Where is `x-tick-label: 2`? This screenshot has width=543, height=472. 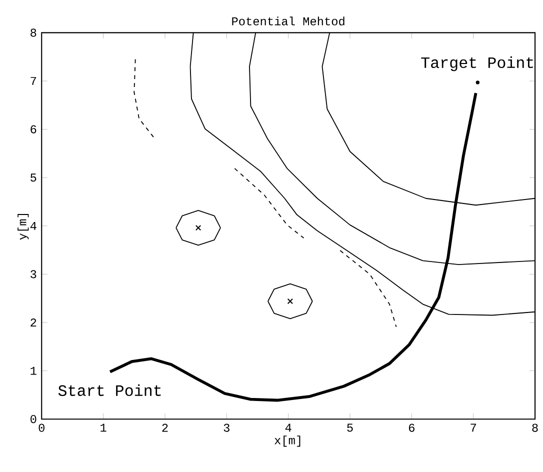
x-tick-label: 2 is located at coordinates (165, 428).